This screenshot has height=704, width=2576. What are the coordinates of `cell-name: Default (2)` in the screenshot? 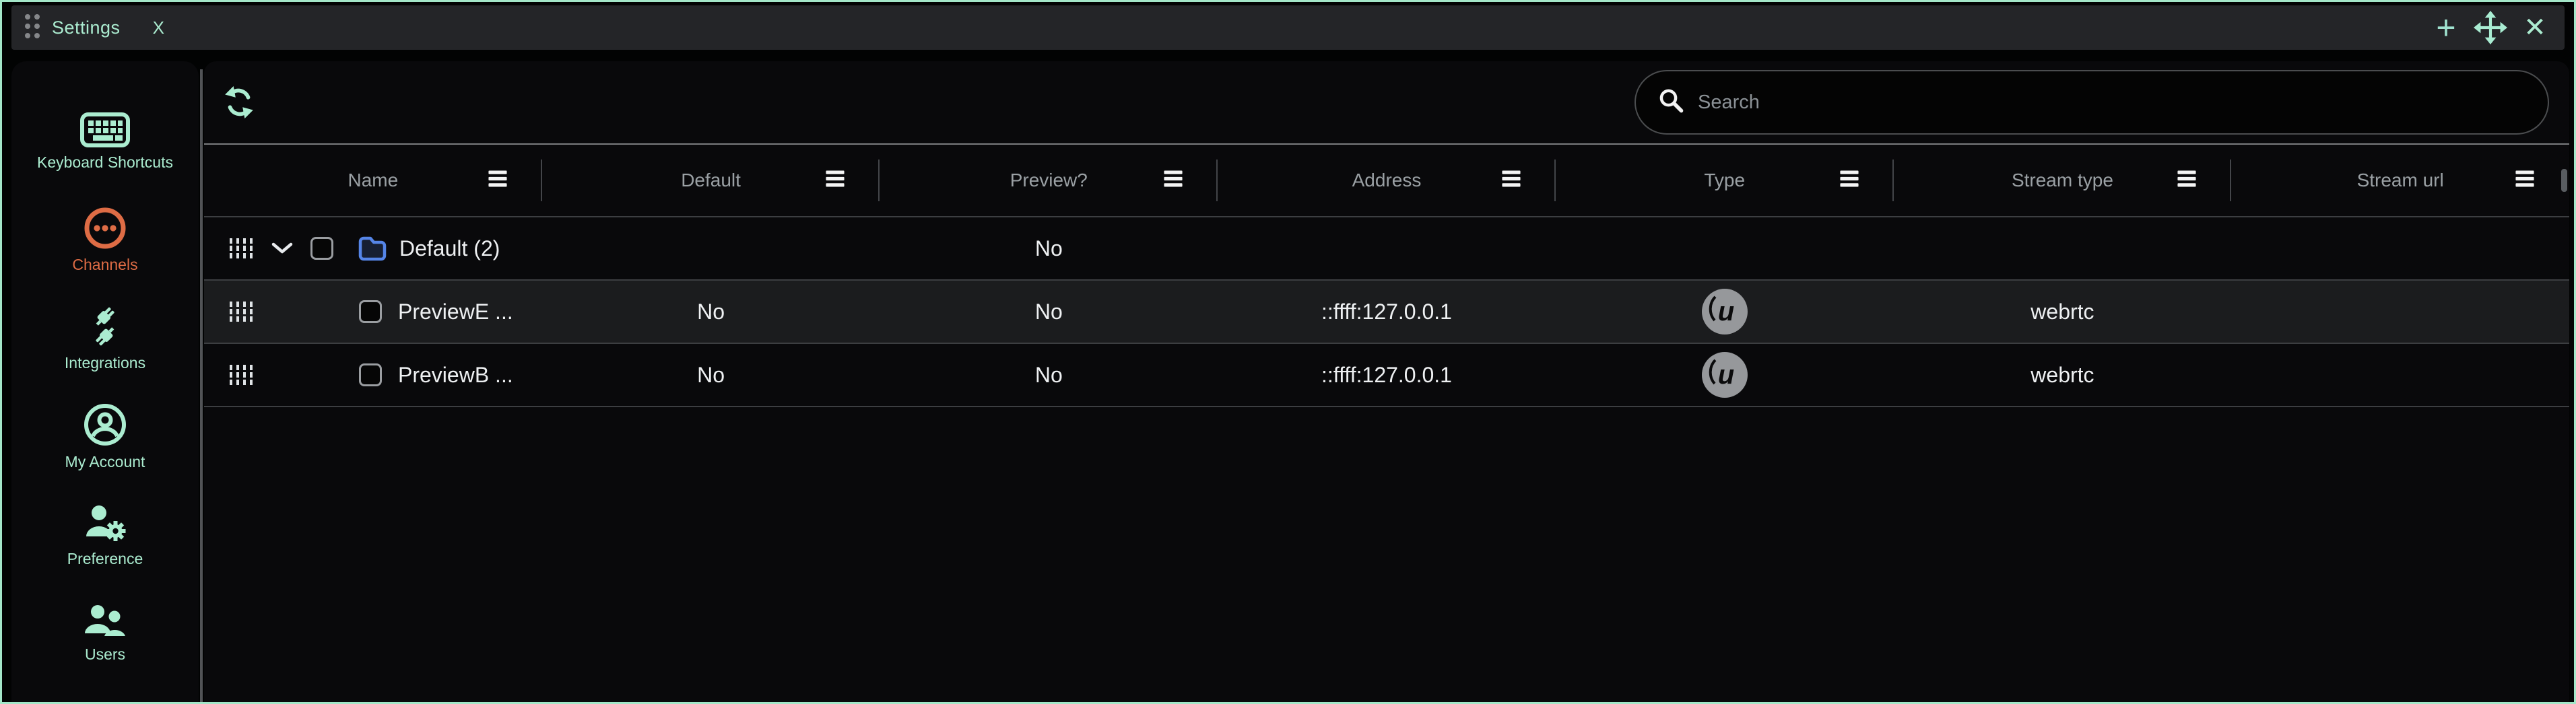 It's located at (373, 248).